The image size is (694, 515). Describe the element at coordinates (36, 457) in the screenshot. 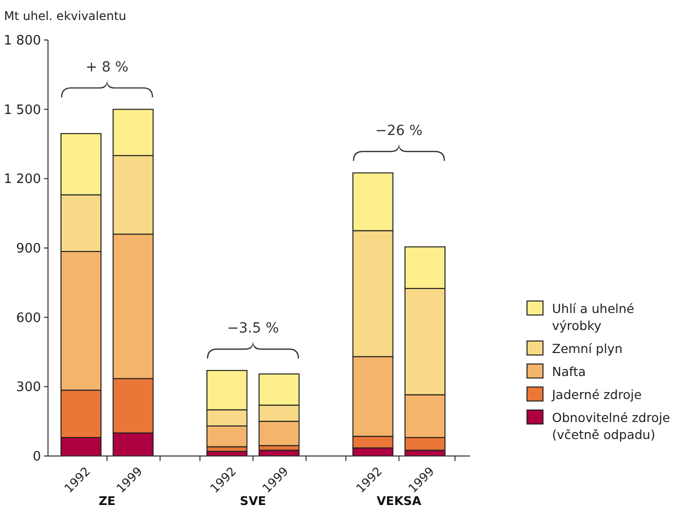

I see `y-tick-label: 0` at that location.